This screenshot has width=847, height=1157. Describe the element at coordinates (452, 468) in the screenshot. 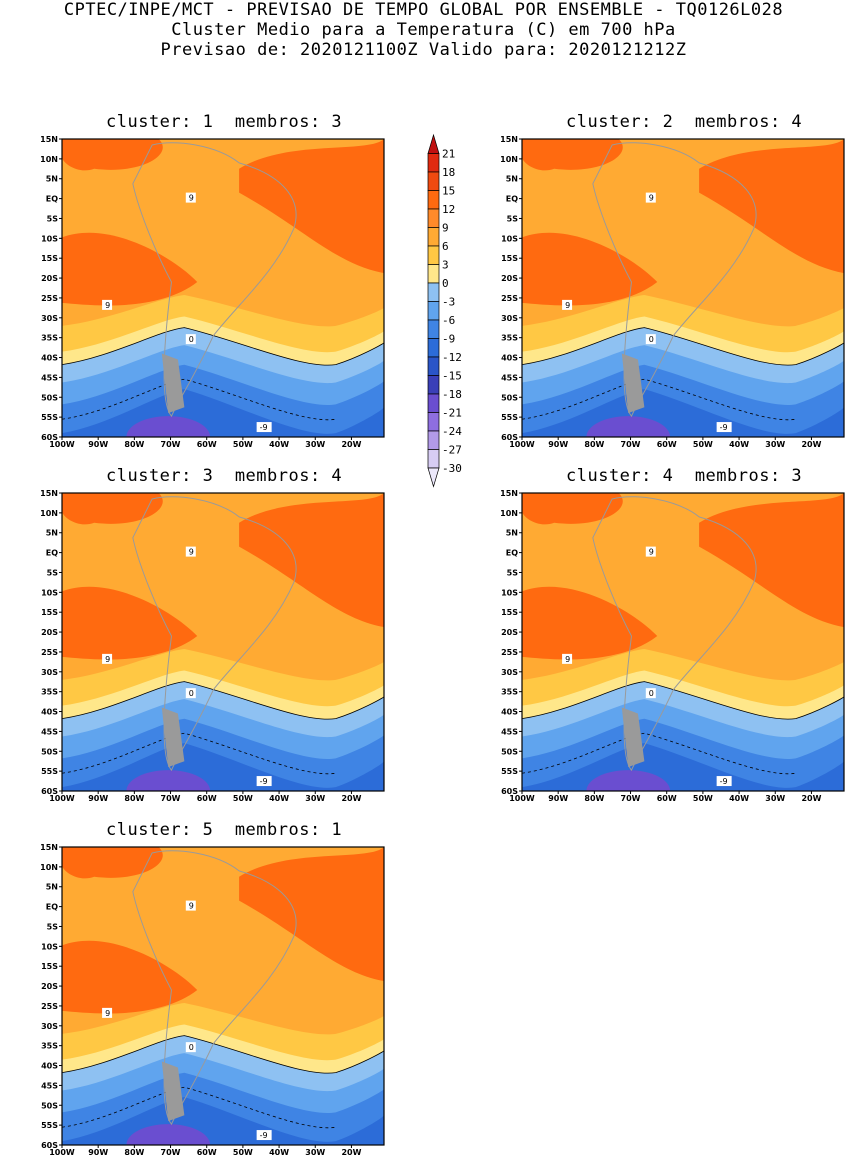

I see `colorbar-label: -30` at that location.